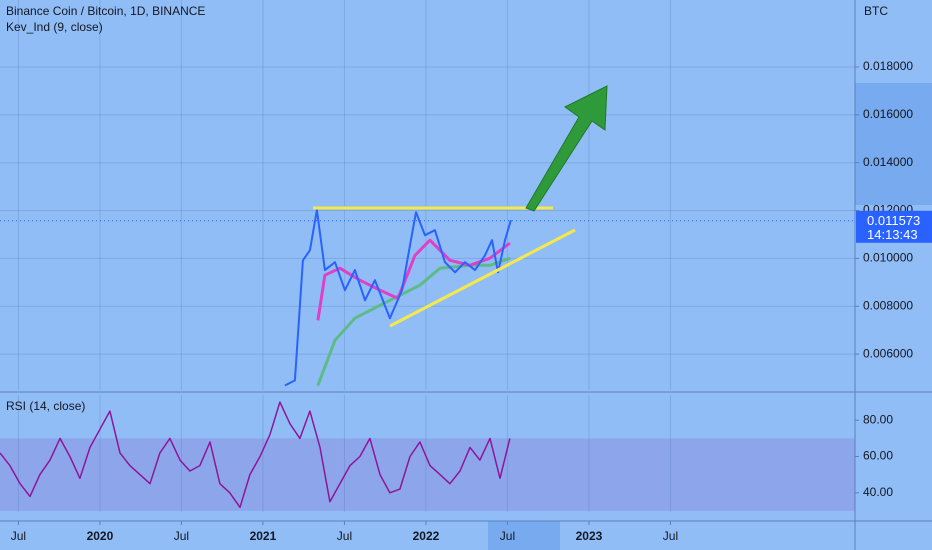  What do you see at coordinates (100, 536) in the screenshot?
I see `x-tick-label: 2020` at bounding box center [100, 536].